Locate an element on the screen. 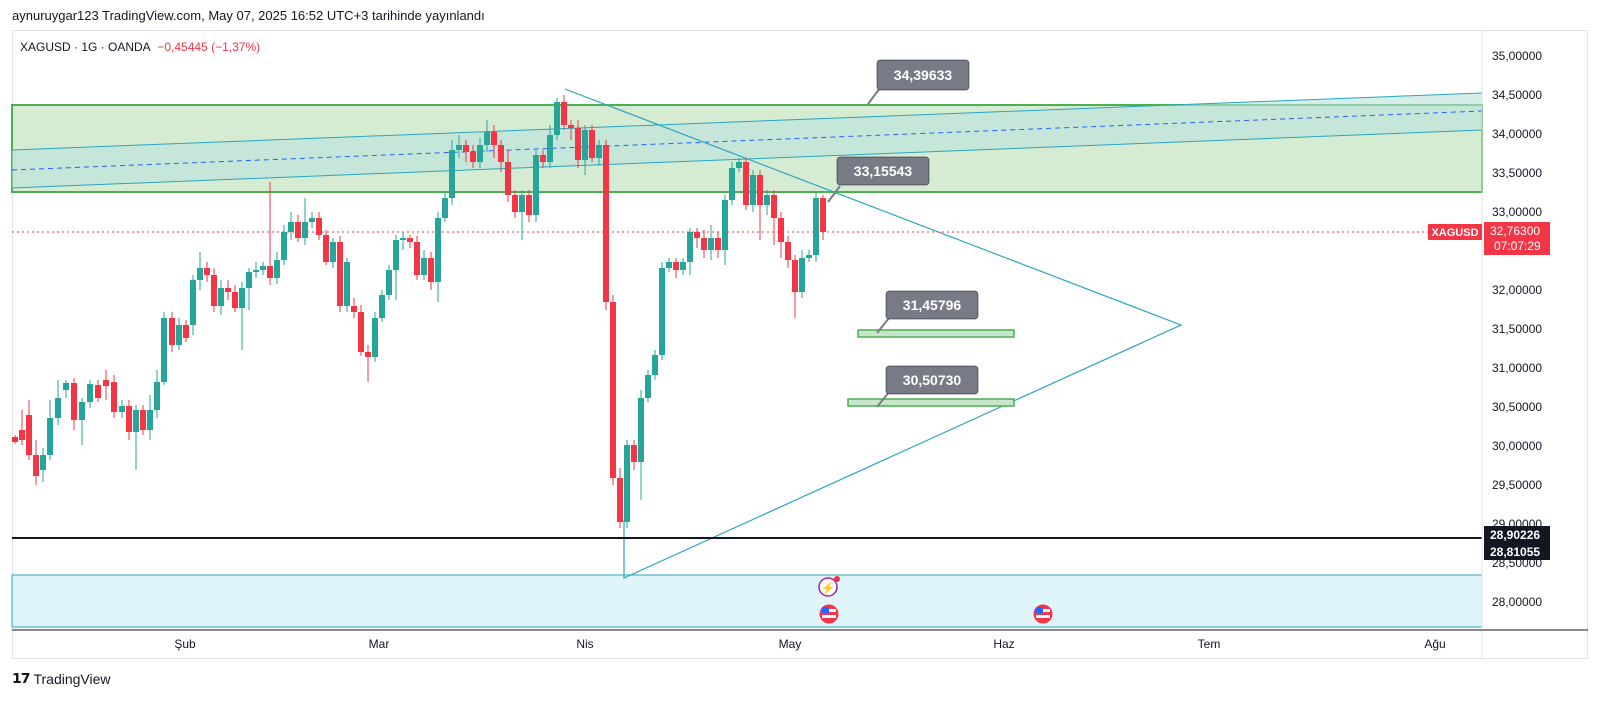 The height and width of the screenshot is (711, 1600). lightning-event-icon: ⚡ is located at coordinates (829, 586).